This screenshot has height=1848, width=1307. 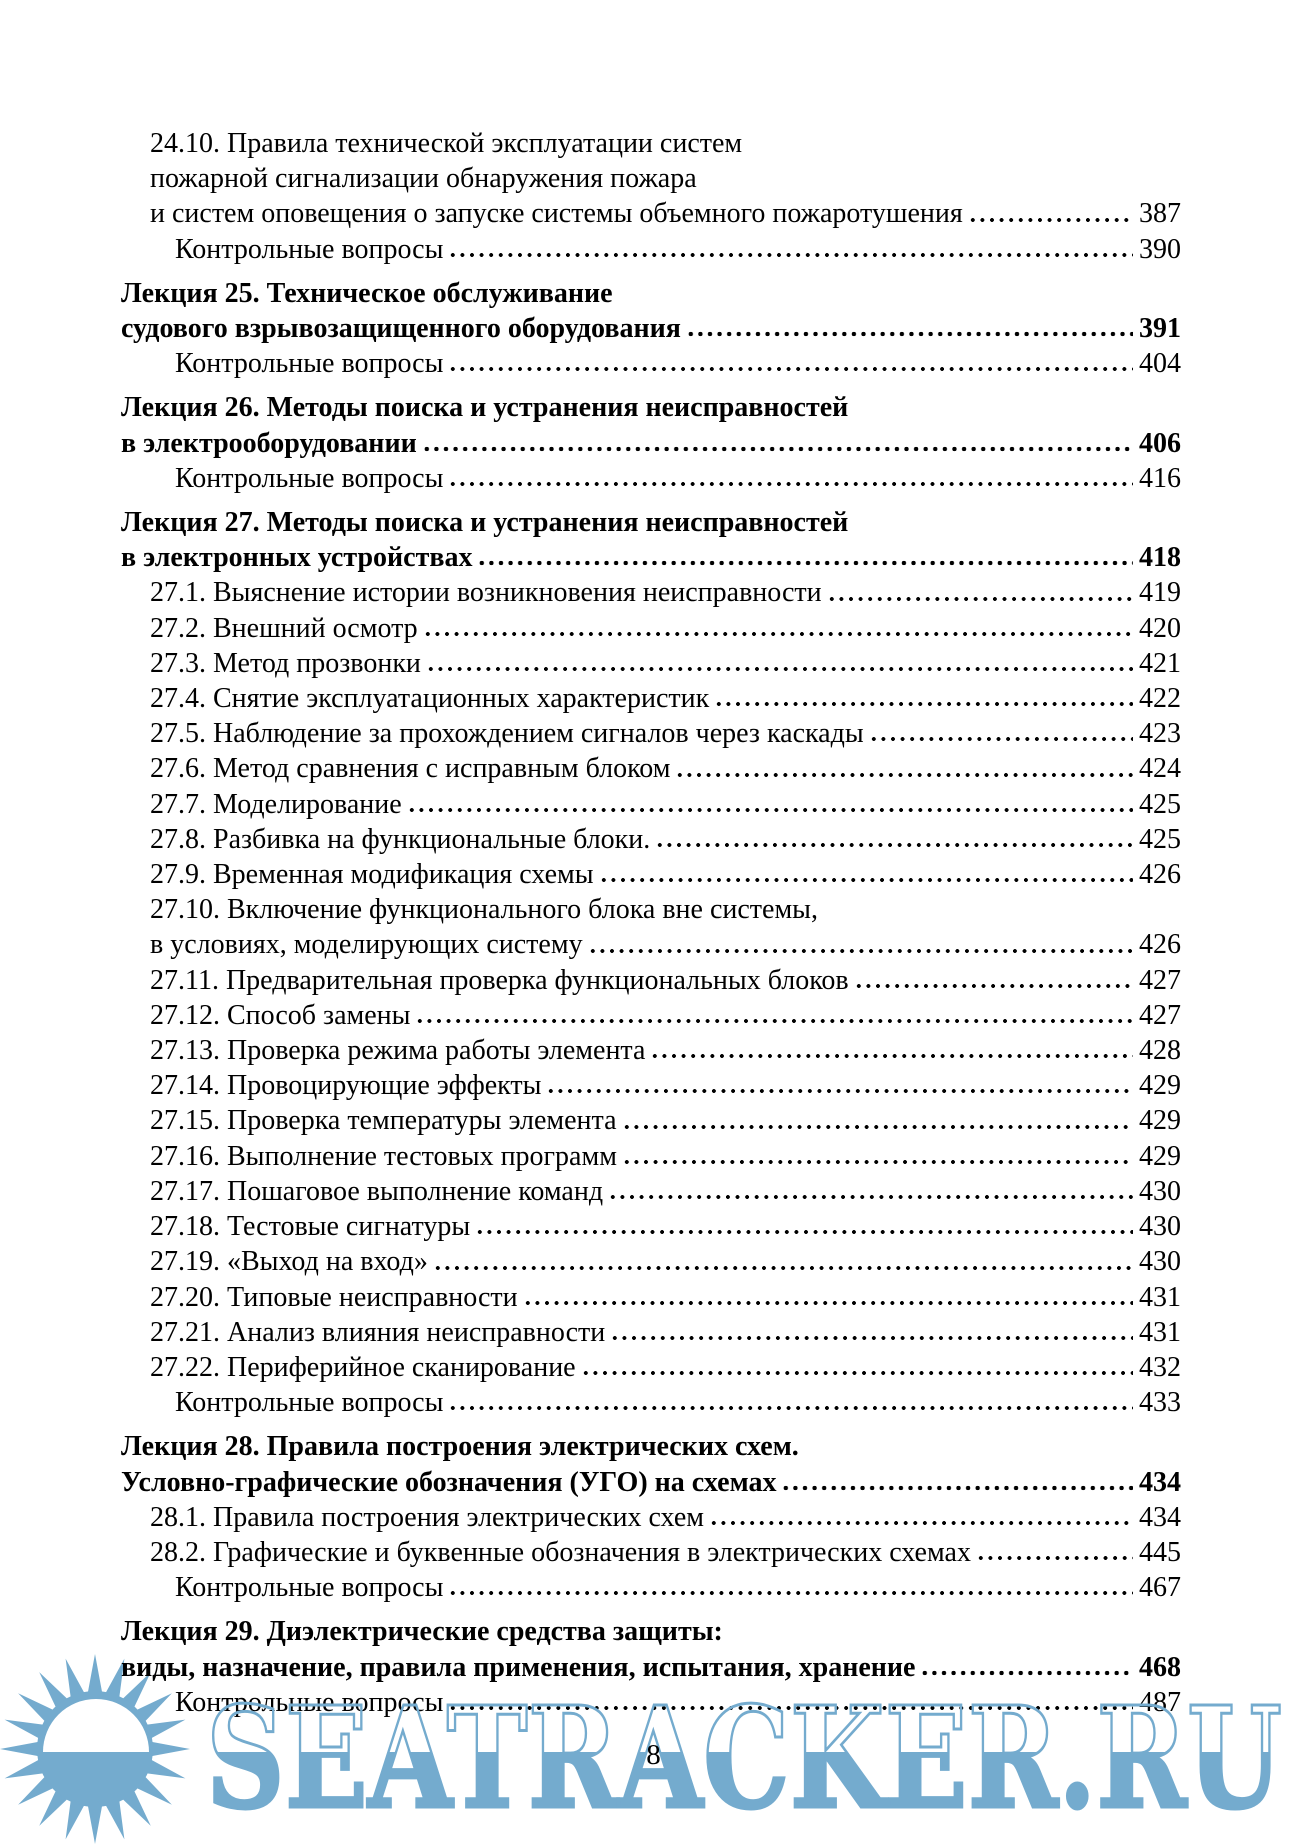 What do you see at coordinates (1160, 478) in the screenshot?
I see `toc-page-ref: 416` at bounding box center [1160, 478].